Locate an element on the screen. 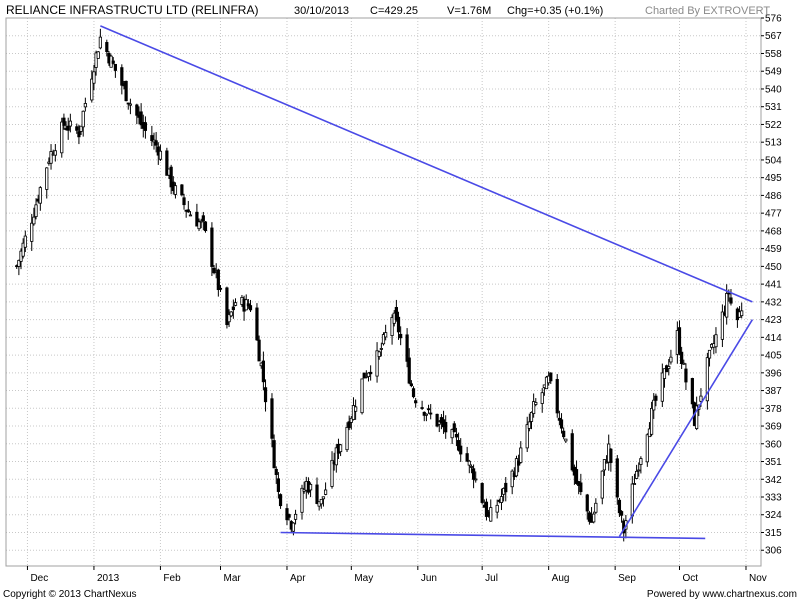 The image size is (800, 600). x-tick-label: Aug is located at coordinates (561, 578).